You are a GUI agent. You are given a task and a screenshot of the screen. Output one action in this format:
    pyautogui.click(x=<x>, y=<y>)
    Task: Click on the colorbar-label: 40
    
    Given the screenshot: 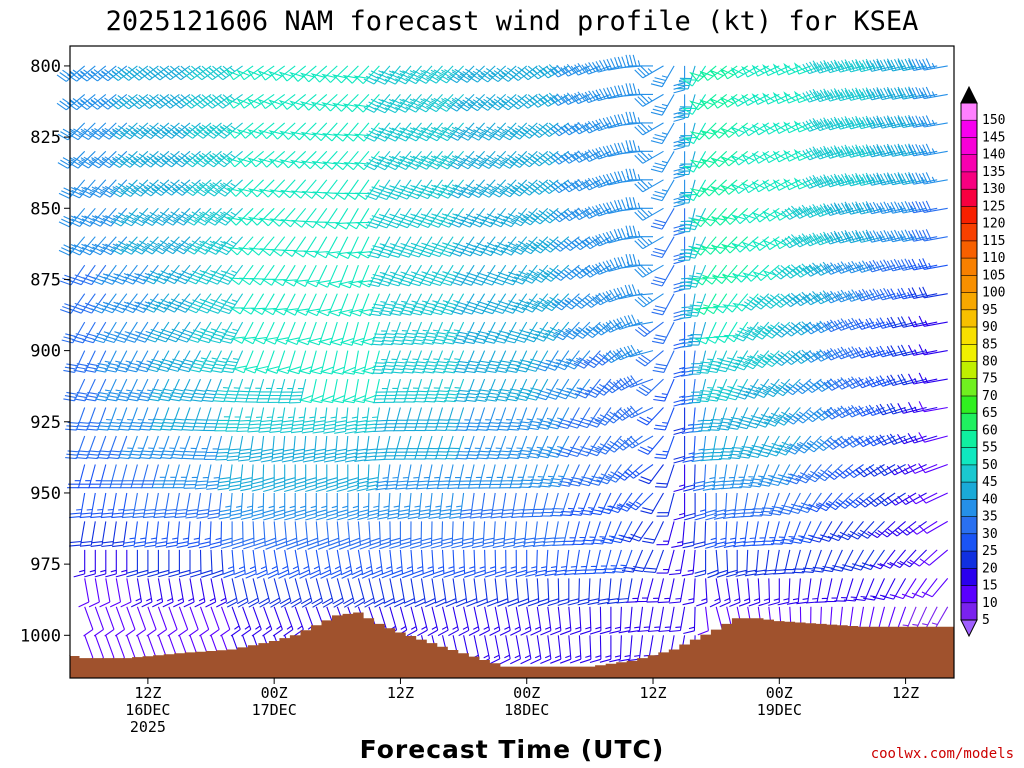 What is the action you would take?
    pyautogui.click(x=990, y=499)
    